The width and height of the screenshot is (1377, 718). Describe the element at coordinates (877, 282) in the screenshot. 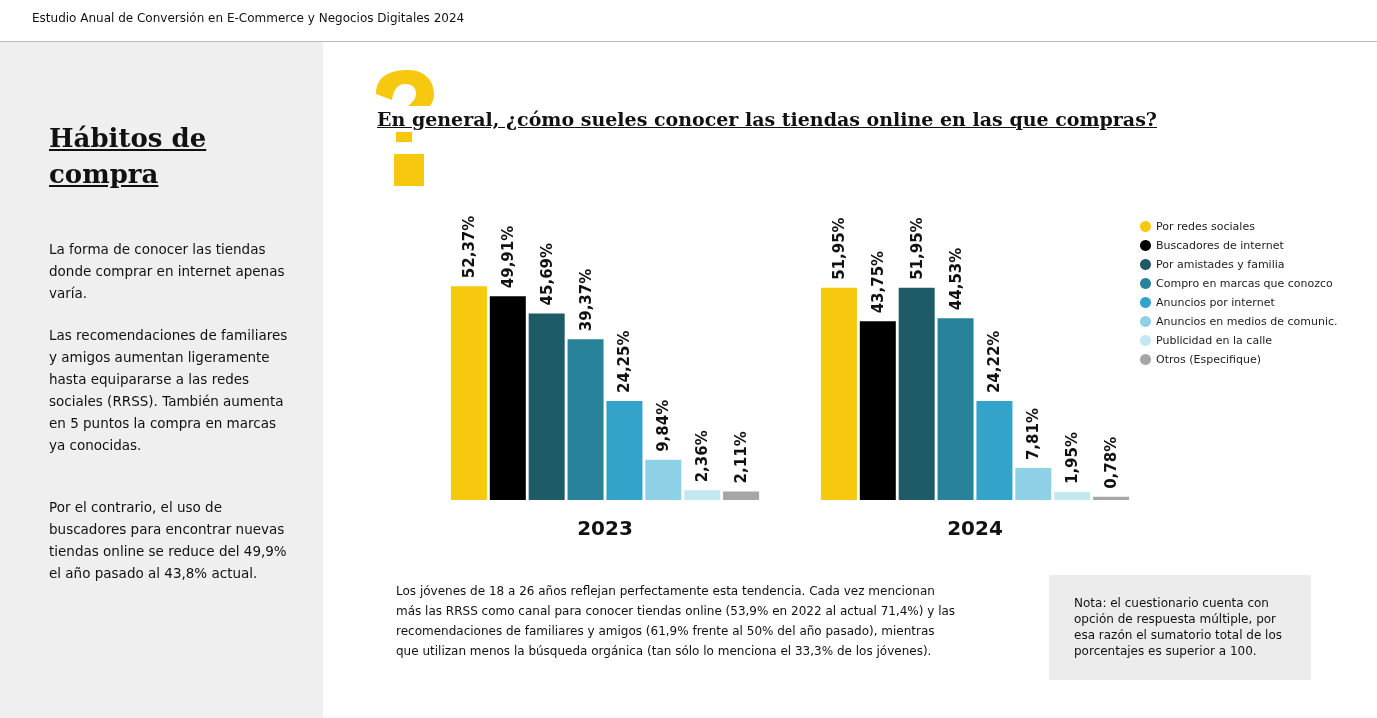

I see `data-label: 43,75%` at that location.